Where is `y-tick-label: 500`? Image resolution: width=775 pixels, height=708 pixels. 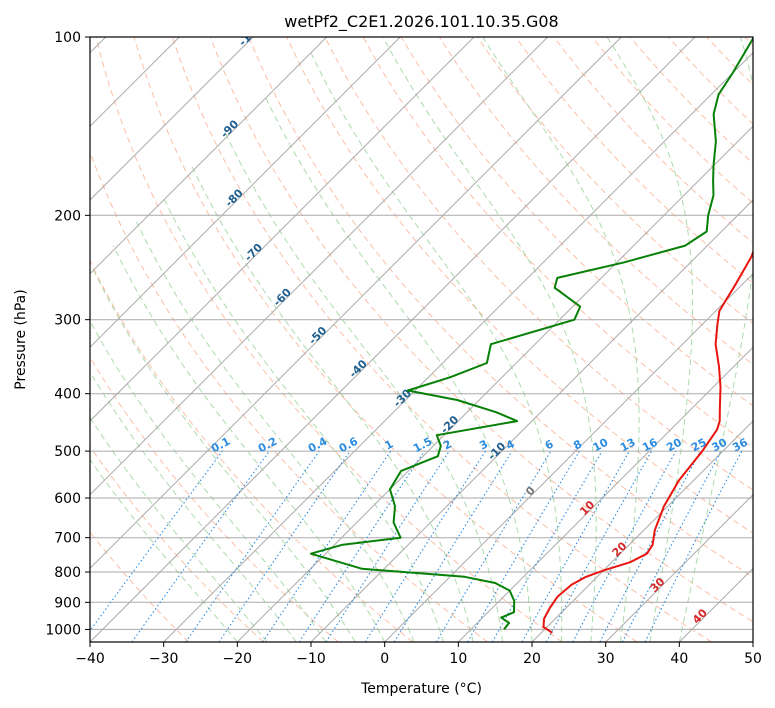 y-tick-label: 500 is located at coordinates (67, 452).